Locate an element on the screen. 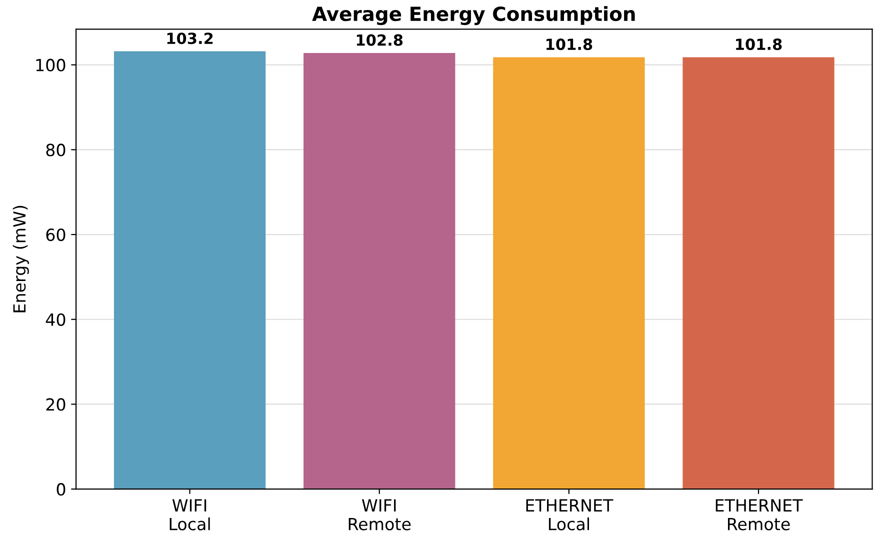 Image resolution: width=874 pixels, height=541 pixels. x-tick-label: WIFI Local is located at coordinates (190, 514).